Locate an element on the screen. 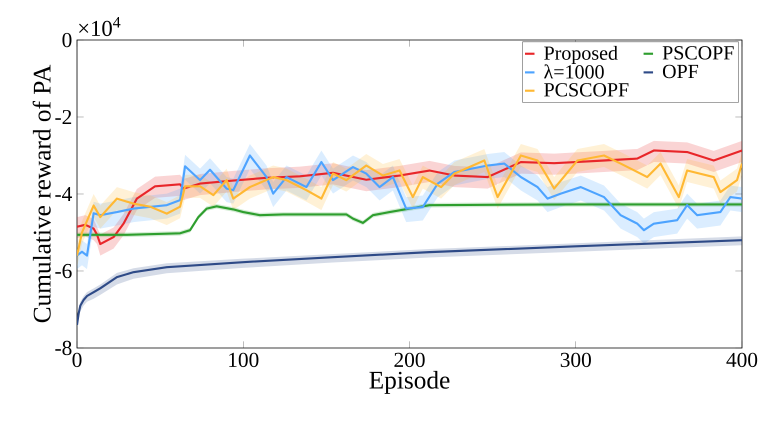 This screenshot has width=765, height=431. legend-label: λ=1000 is located at coordinates (574, 71).